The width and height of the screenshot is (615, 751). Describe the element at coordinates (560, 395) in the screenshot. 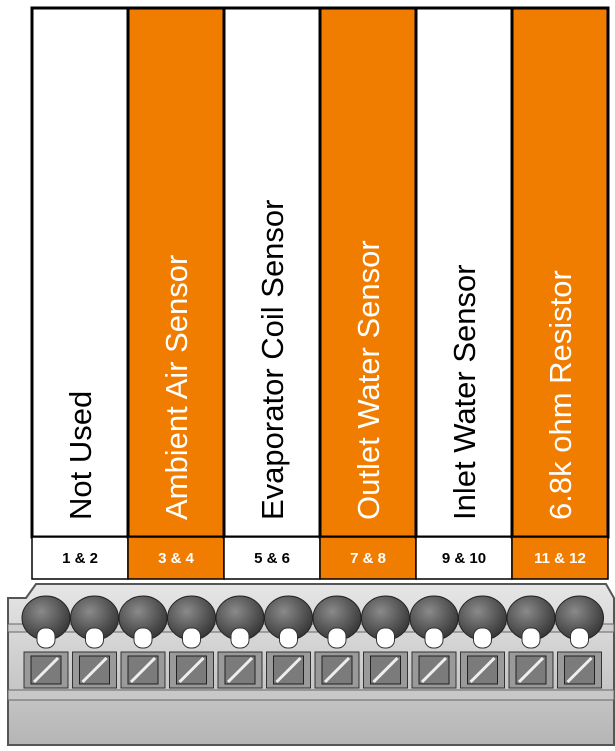

I see `column-label: 6.8k ohm Resistor` at that location.